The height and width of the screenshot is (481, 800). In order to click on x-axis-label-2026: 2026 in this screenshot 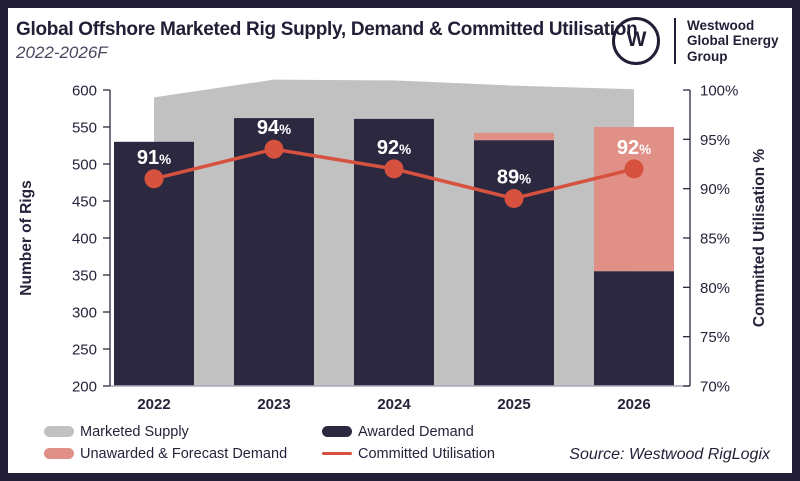, I will do `click(633, 404)`.